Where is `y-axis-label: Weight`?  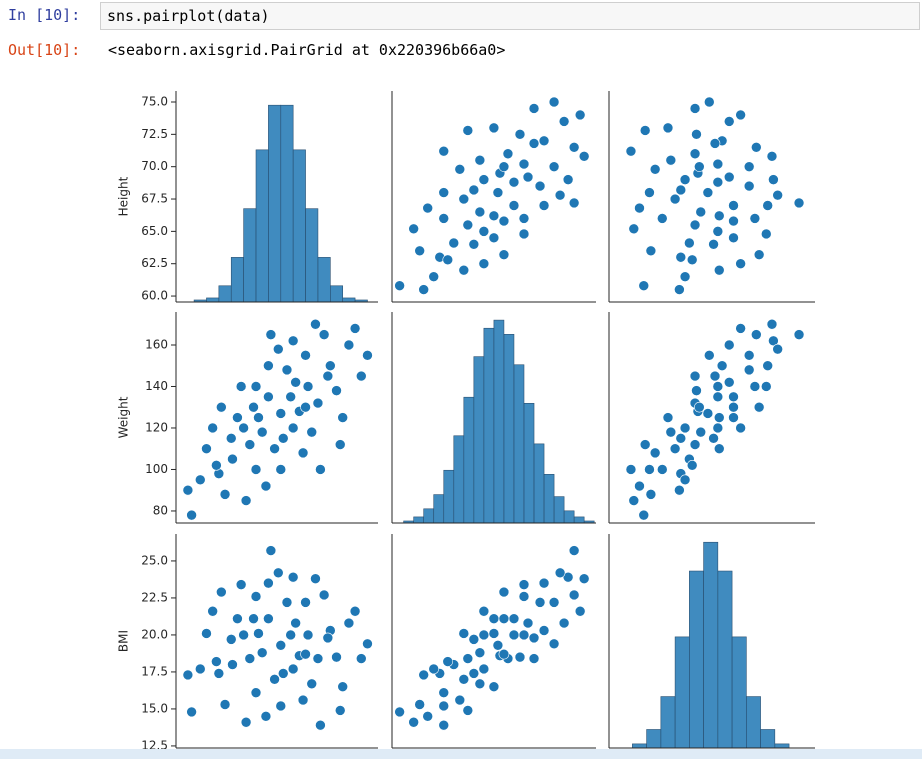 y-axis-label: Weight is located at coordinates (124, 417).